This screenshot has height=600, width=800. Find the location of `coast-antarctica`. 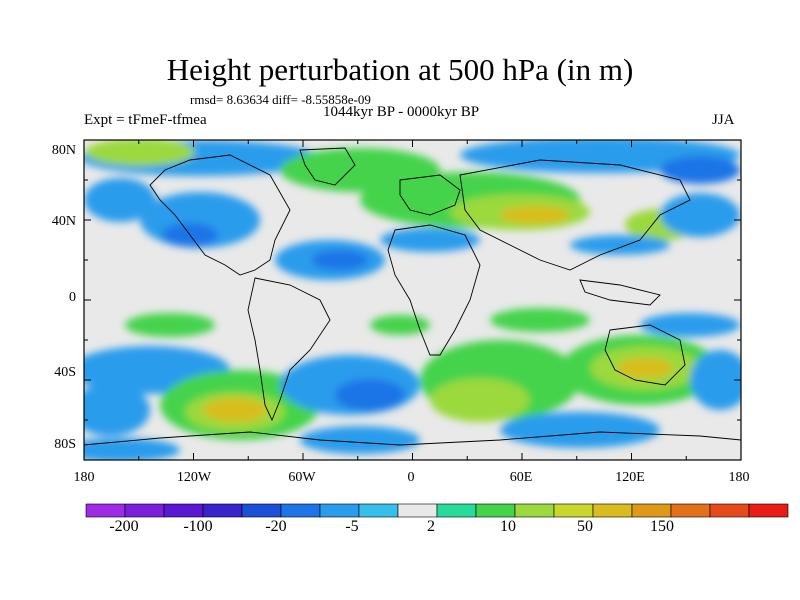

coast-antarctica is located at coordinates (412, 438).